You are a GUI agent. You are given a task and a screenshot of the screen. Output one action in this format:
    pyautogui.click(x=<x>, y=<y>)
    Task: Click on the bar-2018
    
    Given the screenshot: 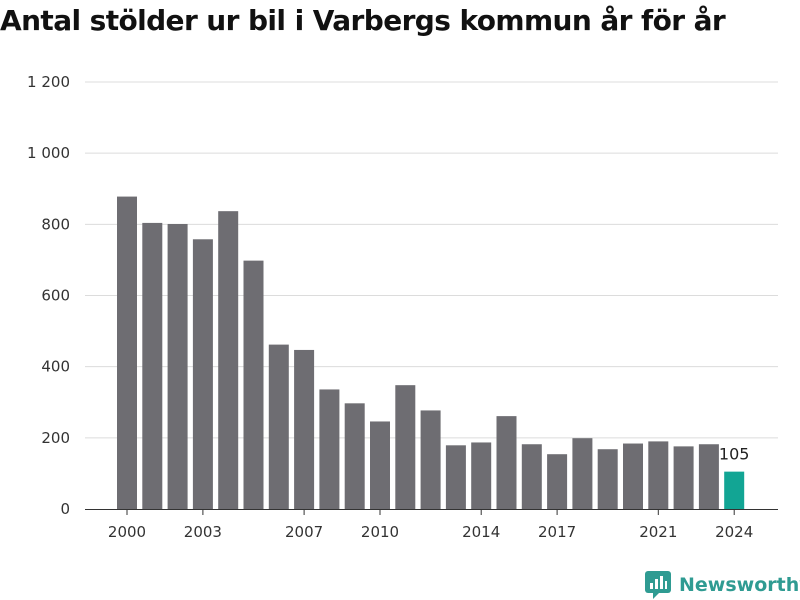 What is the action you would take?
    pyautogui.click(x=582, y=473)
    